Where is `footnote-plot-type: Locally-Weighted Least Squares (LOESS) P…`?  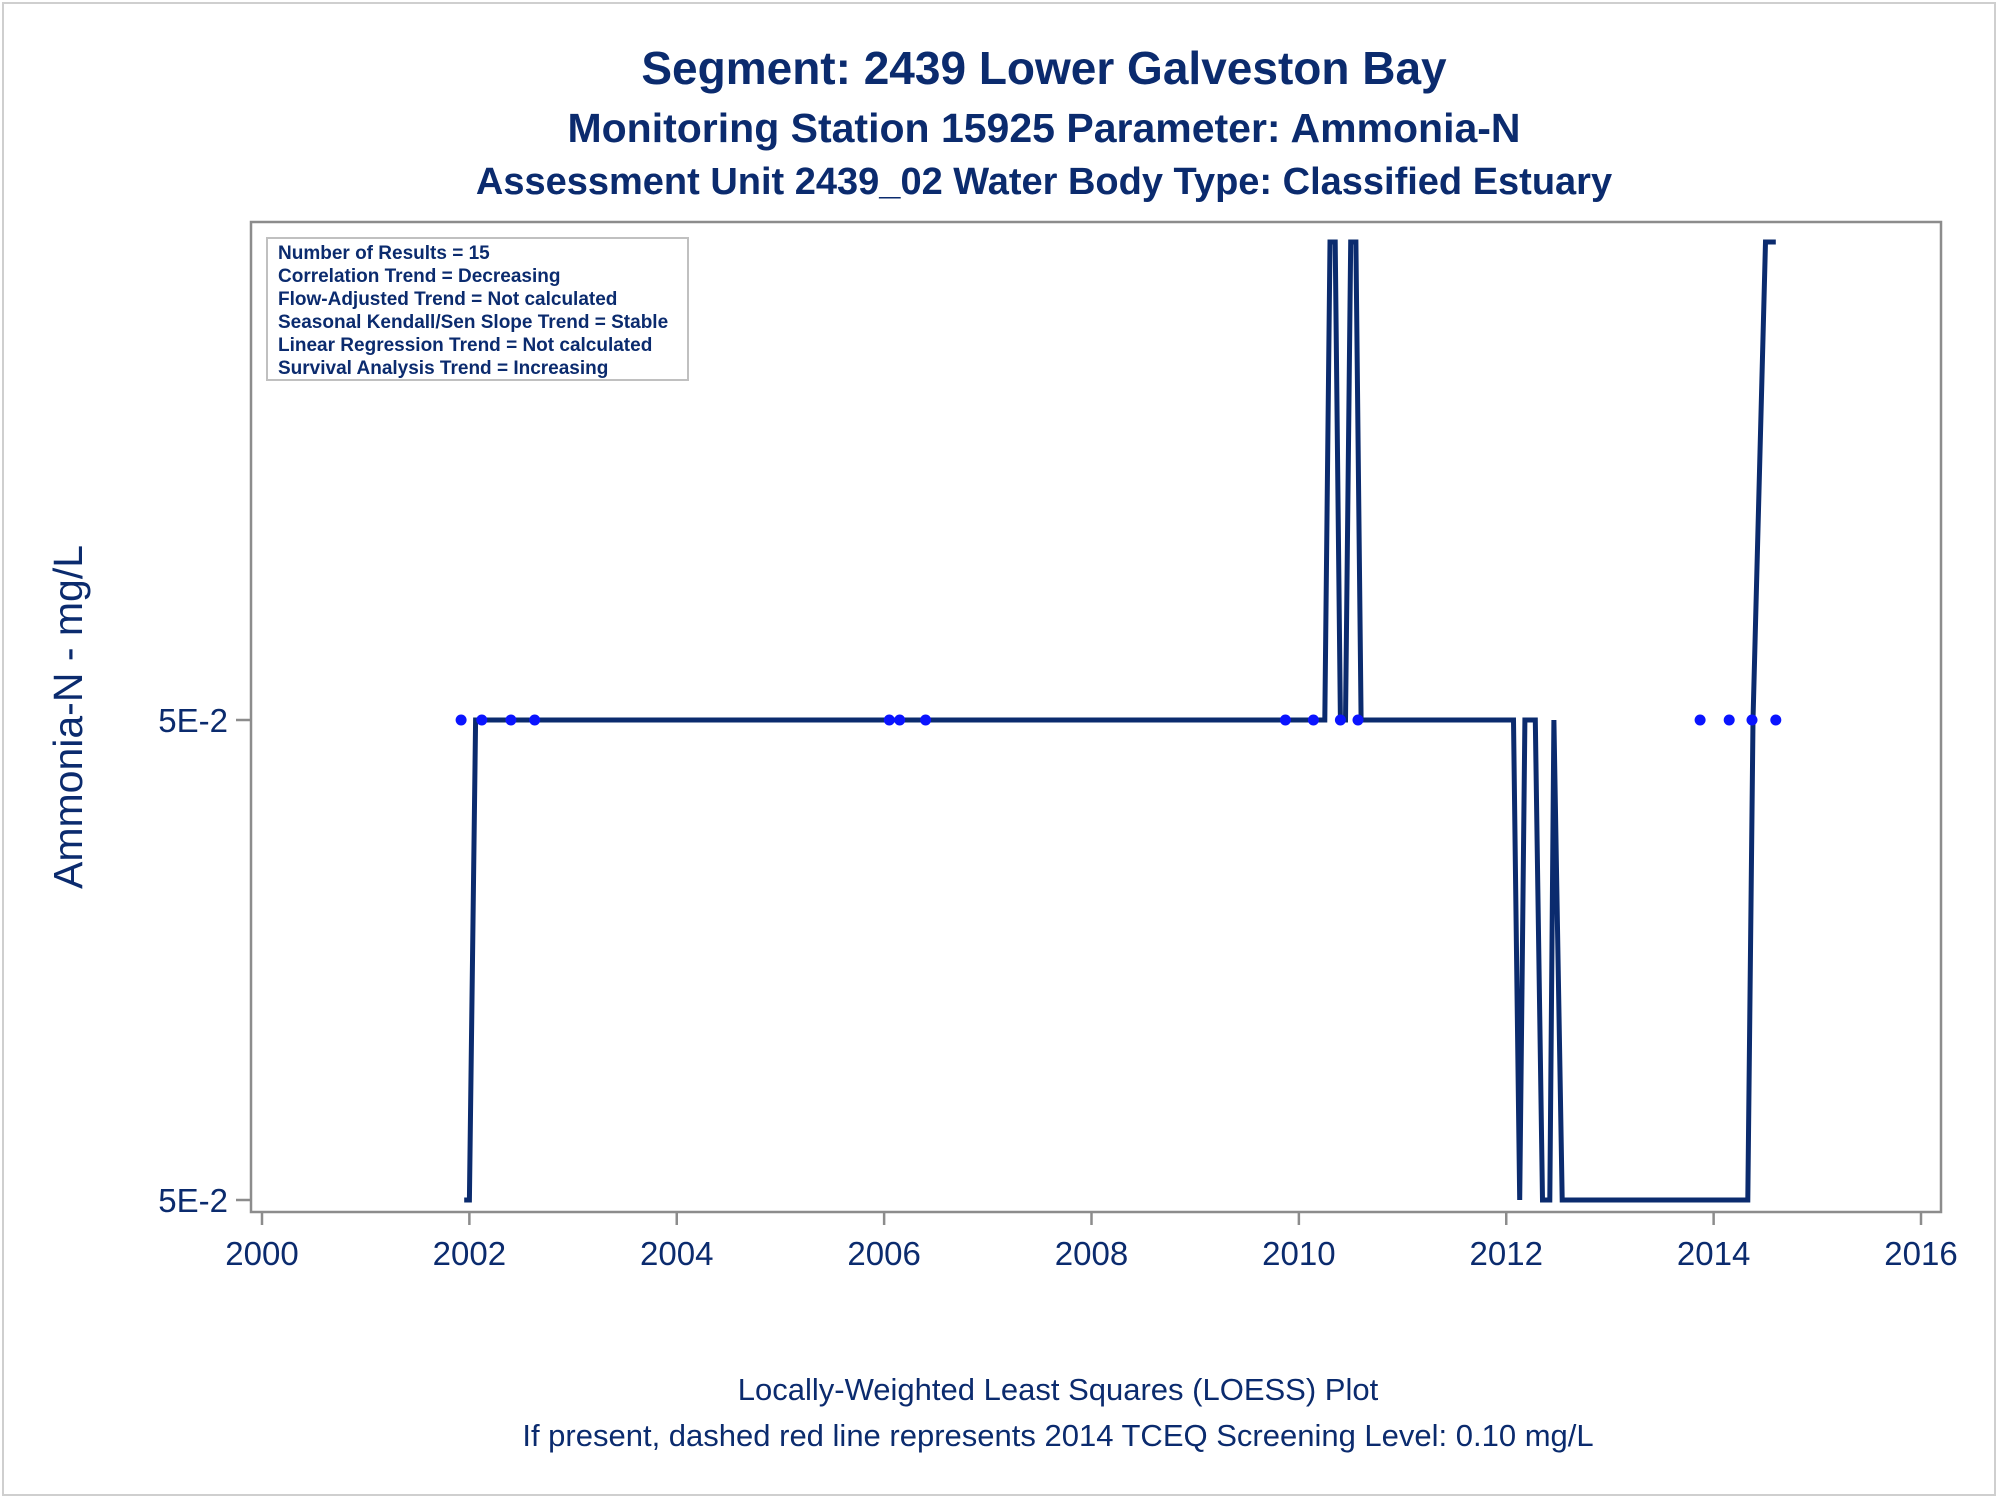 footnote-plot-type: Locally-Weighted Least Squares (LOESS) P… is located at coordinates (1058, 1389).